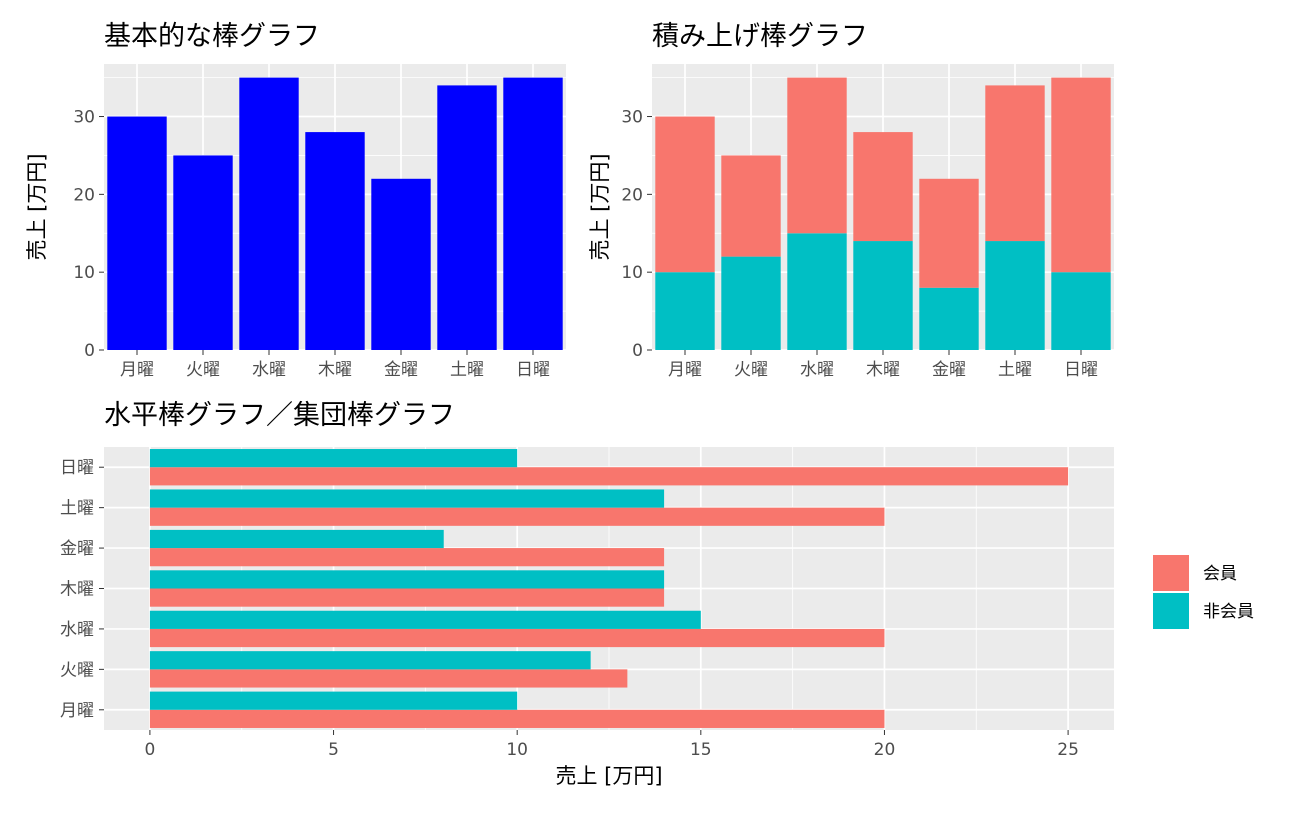 The width and height of the screenshot is (1300, 813). Describe the element at coordinates (1068, 750) in the screenshot. I see `x-tick-label: 25` at that location.